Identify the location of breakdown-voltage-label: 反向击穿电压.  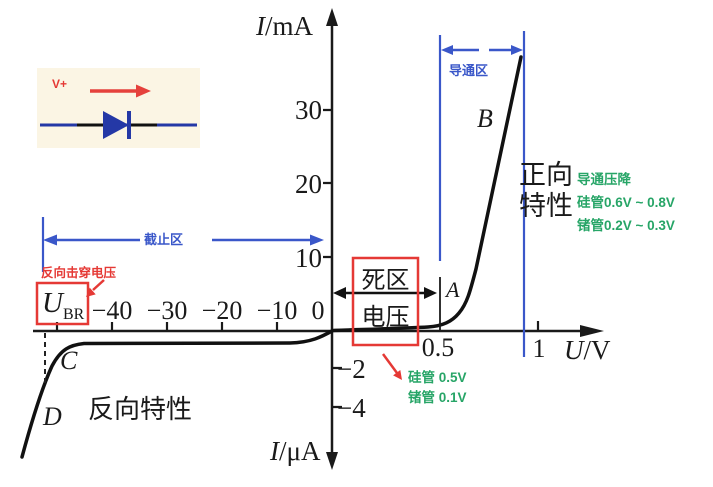
(79, 273).